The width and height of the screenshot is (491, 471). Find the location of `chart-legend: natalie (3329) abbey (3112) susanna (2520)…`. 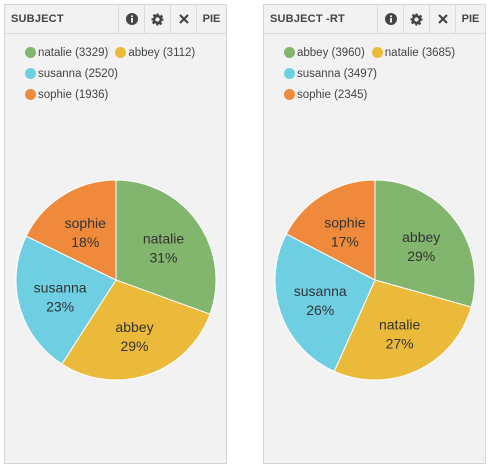

chart-legend: natalie (3329) abbey (3112) susanna (2520)… is located at coordinates (125, 73).